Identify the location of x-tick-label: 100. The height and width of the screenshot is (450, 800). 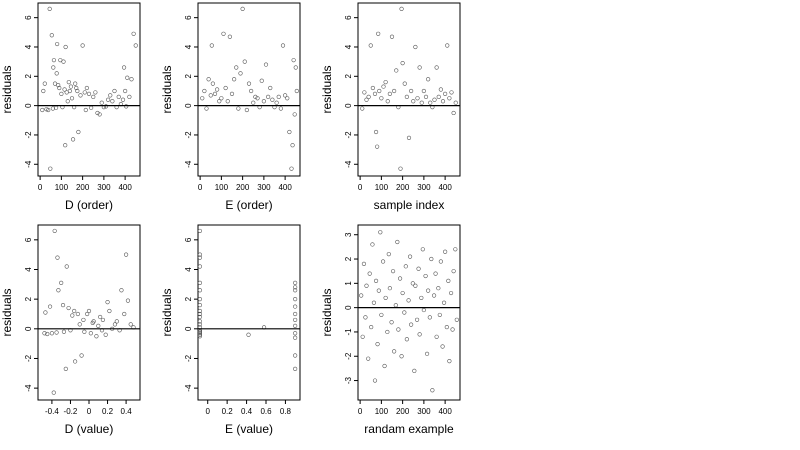
(382, 411).